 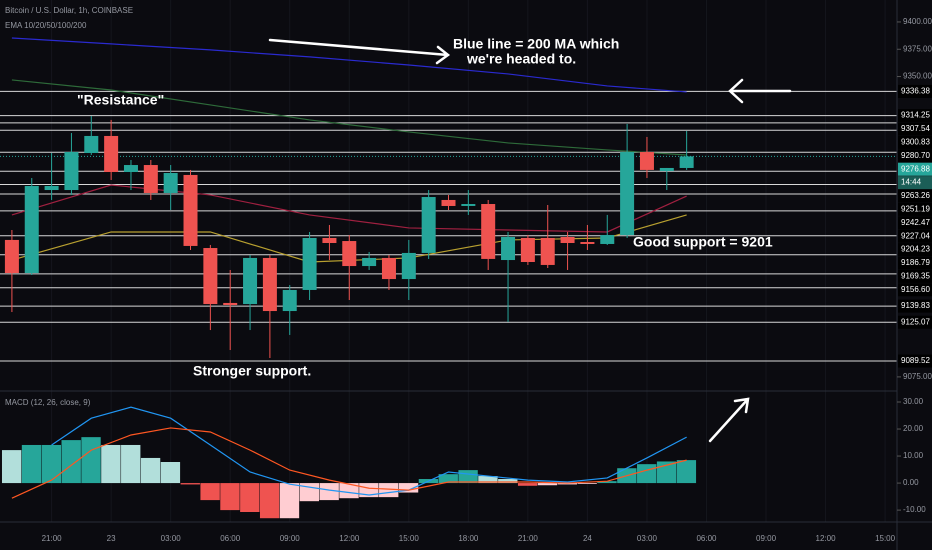 What do you see at coordinates (120, 100) in the screenshot?
I see `annotation: "Resistance"` at bounding box center [120, 100].